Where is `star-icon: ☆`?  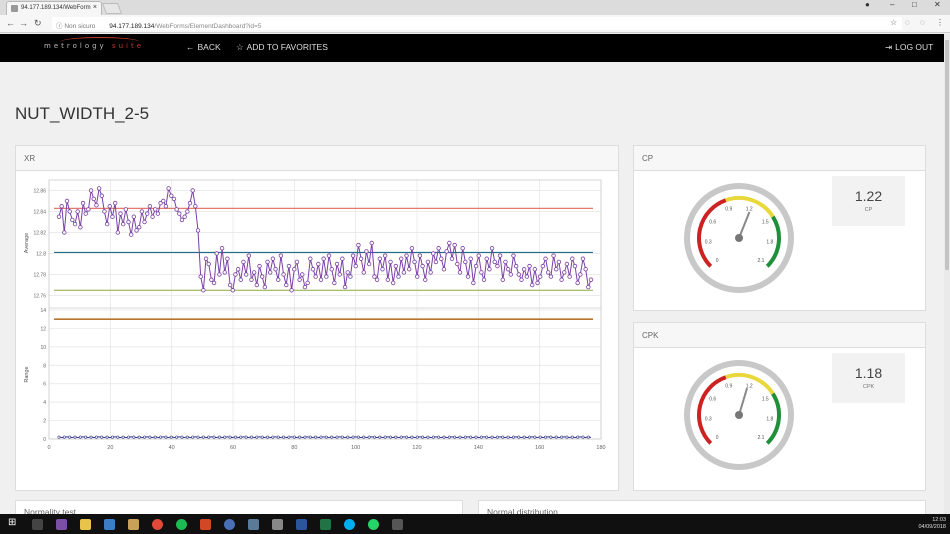 star-icon: ☆ is located at coordinates (240, 47).